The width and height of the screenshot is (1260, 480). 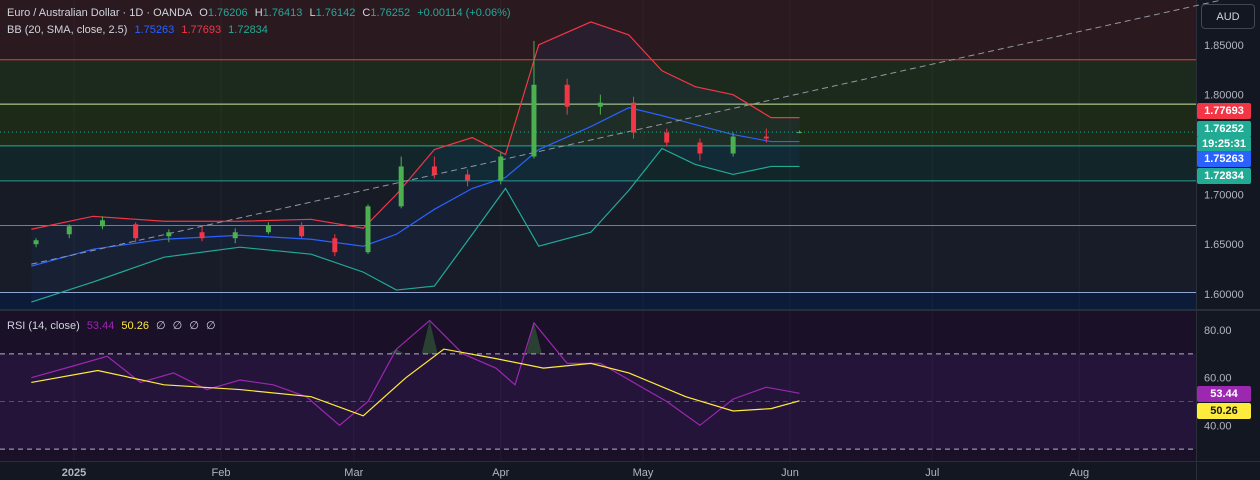 I want to click on symbol-title: Euro / Australian Dollar · 1D · OANDA, so click(x=100, y=13).